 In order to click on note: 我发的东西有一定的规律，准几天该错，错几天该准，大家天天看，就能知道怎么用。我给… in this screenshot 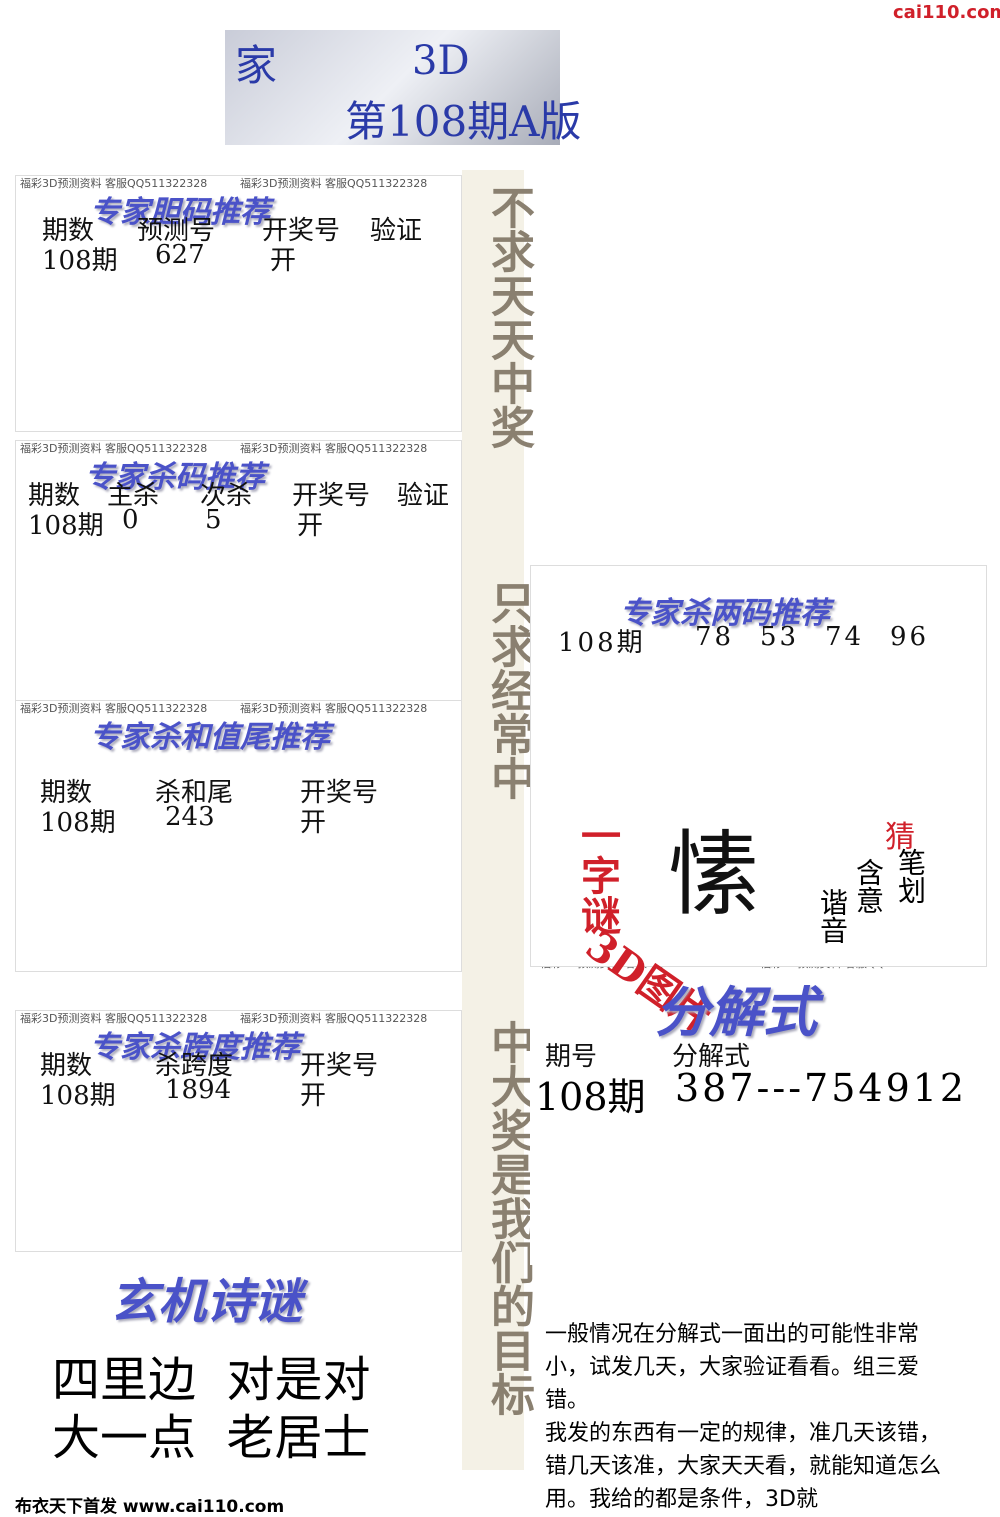, I will do `click(743, 1466)`.